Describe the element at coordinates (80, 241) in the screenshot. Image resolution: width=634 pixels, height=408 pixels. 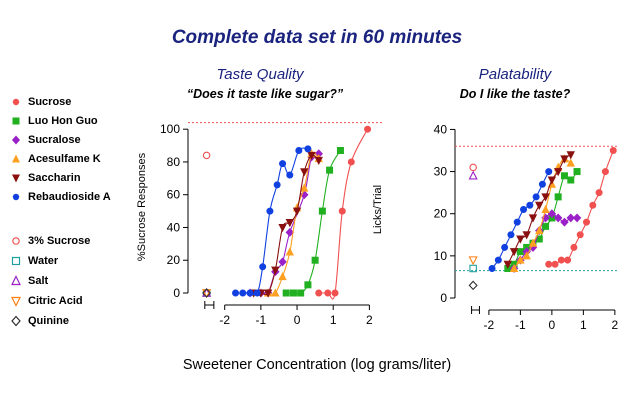
I see `legend-item-3pct-sucrose: 3% Sucrose` at that location.